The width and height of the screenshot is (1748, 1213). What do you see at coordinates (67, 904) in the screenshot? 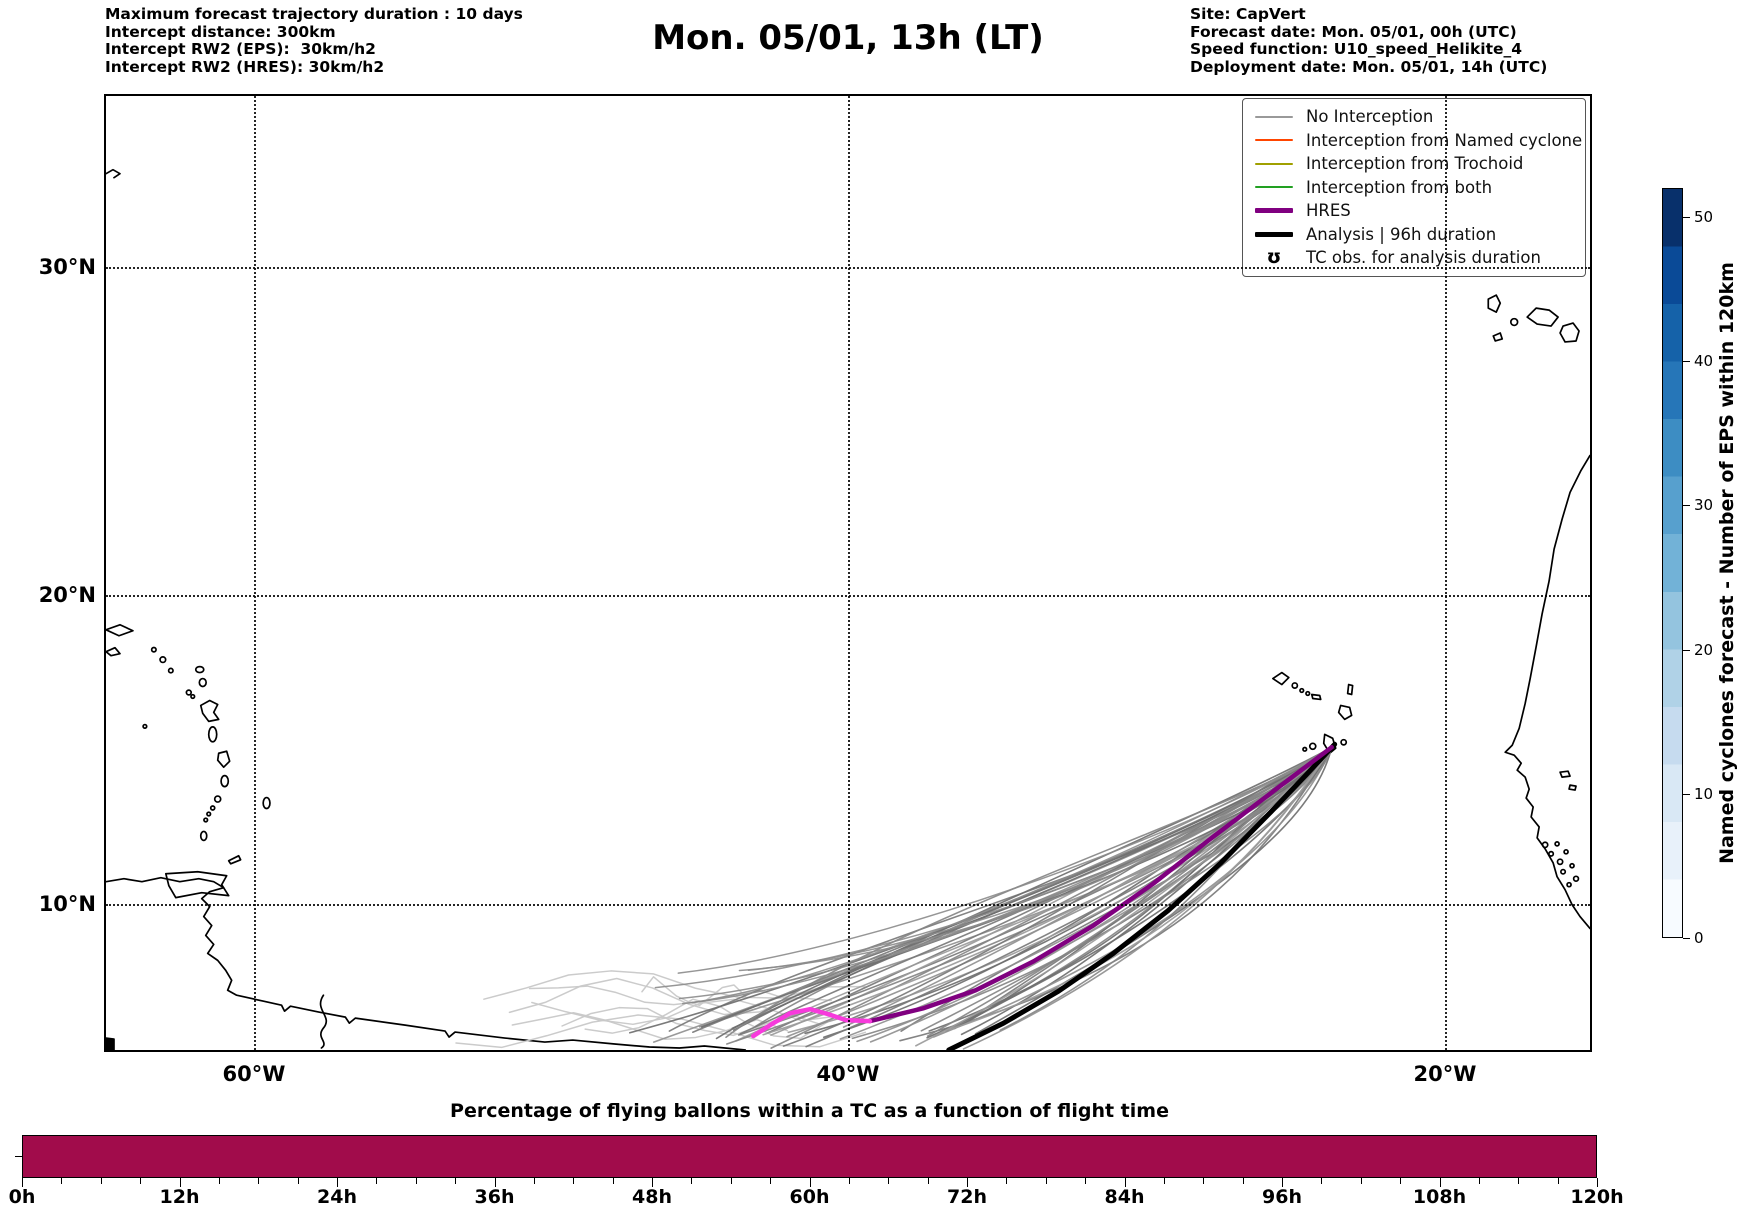
I see `latitude-label: 10°N` at bounding box center [67, 904].